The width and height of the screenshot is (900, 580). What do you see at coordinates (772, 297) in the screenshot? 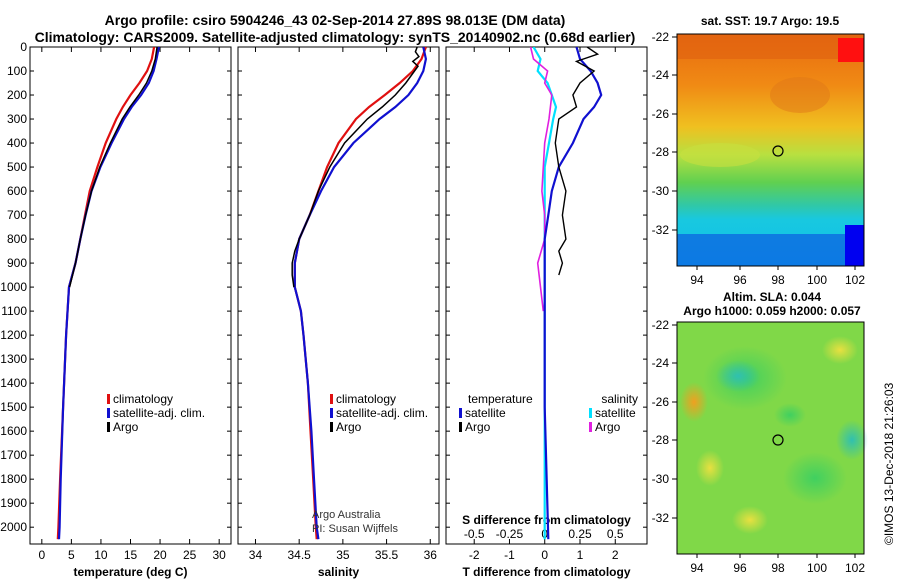
I see `sla-map-title-line1: Altim. SLA: 0.044` at bounding box center [772, 297].